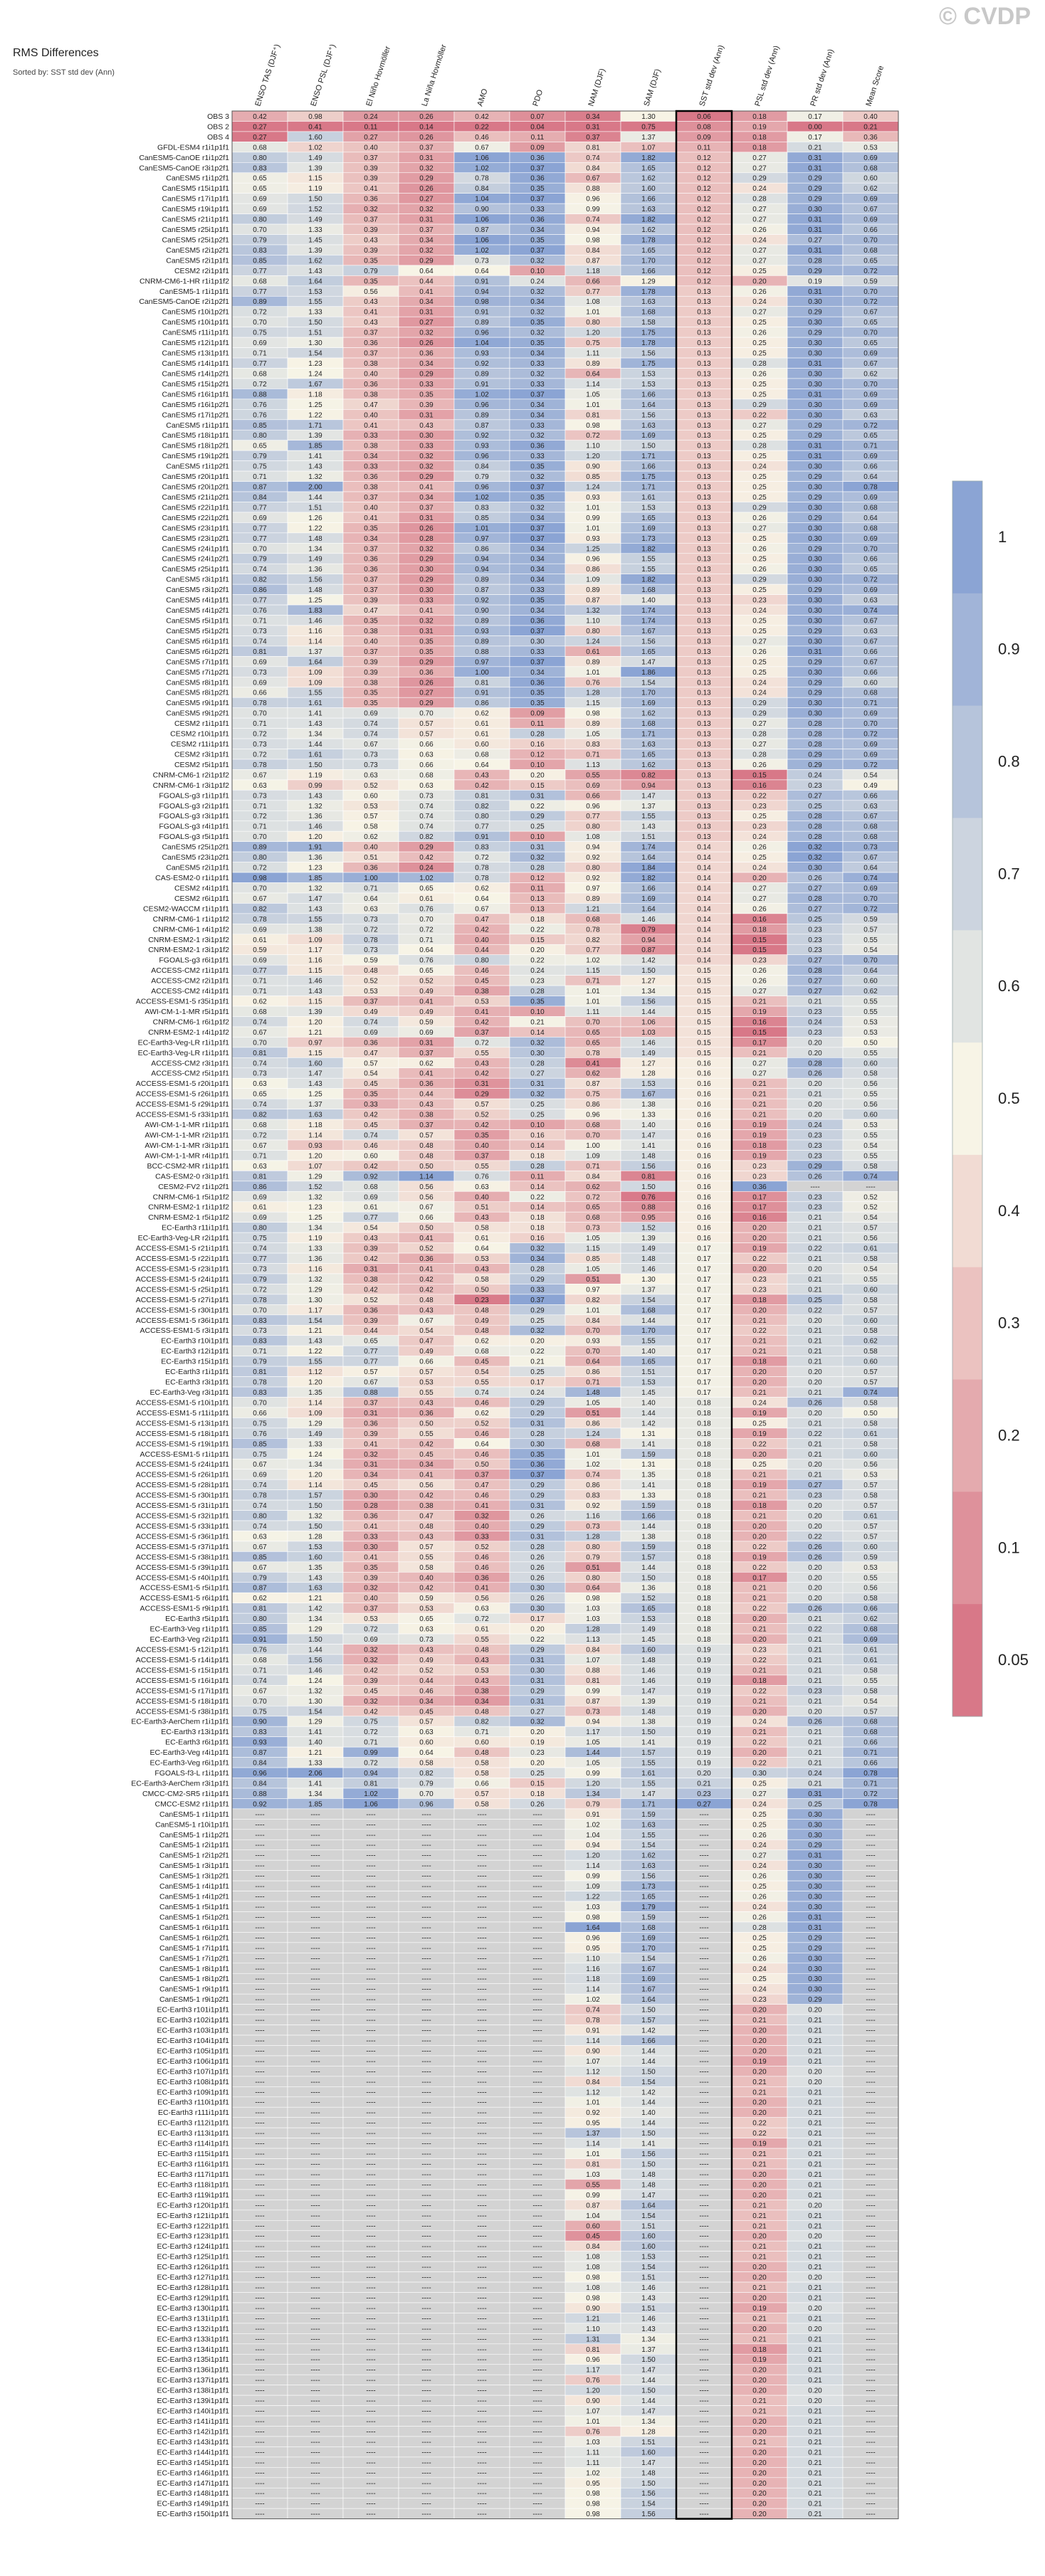 Image resolution: width=1045 pixels, height=2576 pixels. What do you see at coordinates (870, 549) in the screenshot?
I see `cell-value: 0.70` at bounding box center [870, 549].